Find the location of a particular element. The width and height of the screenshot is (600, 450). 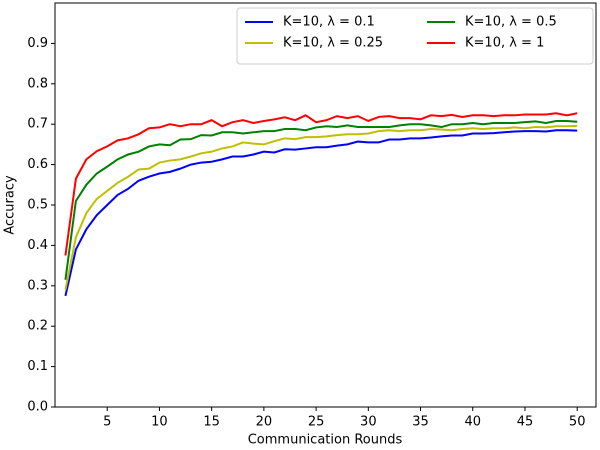

y-tick-label: 0.0 is located at coordinates (37, 407).